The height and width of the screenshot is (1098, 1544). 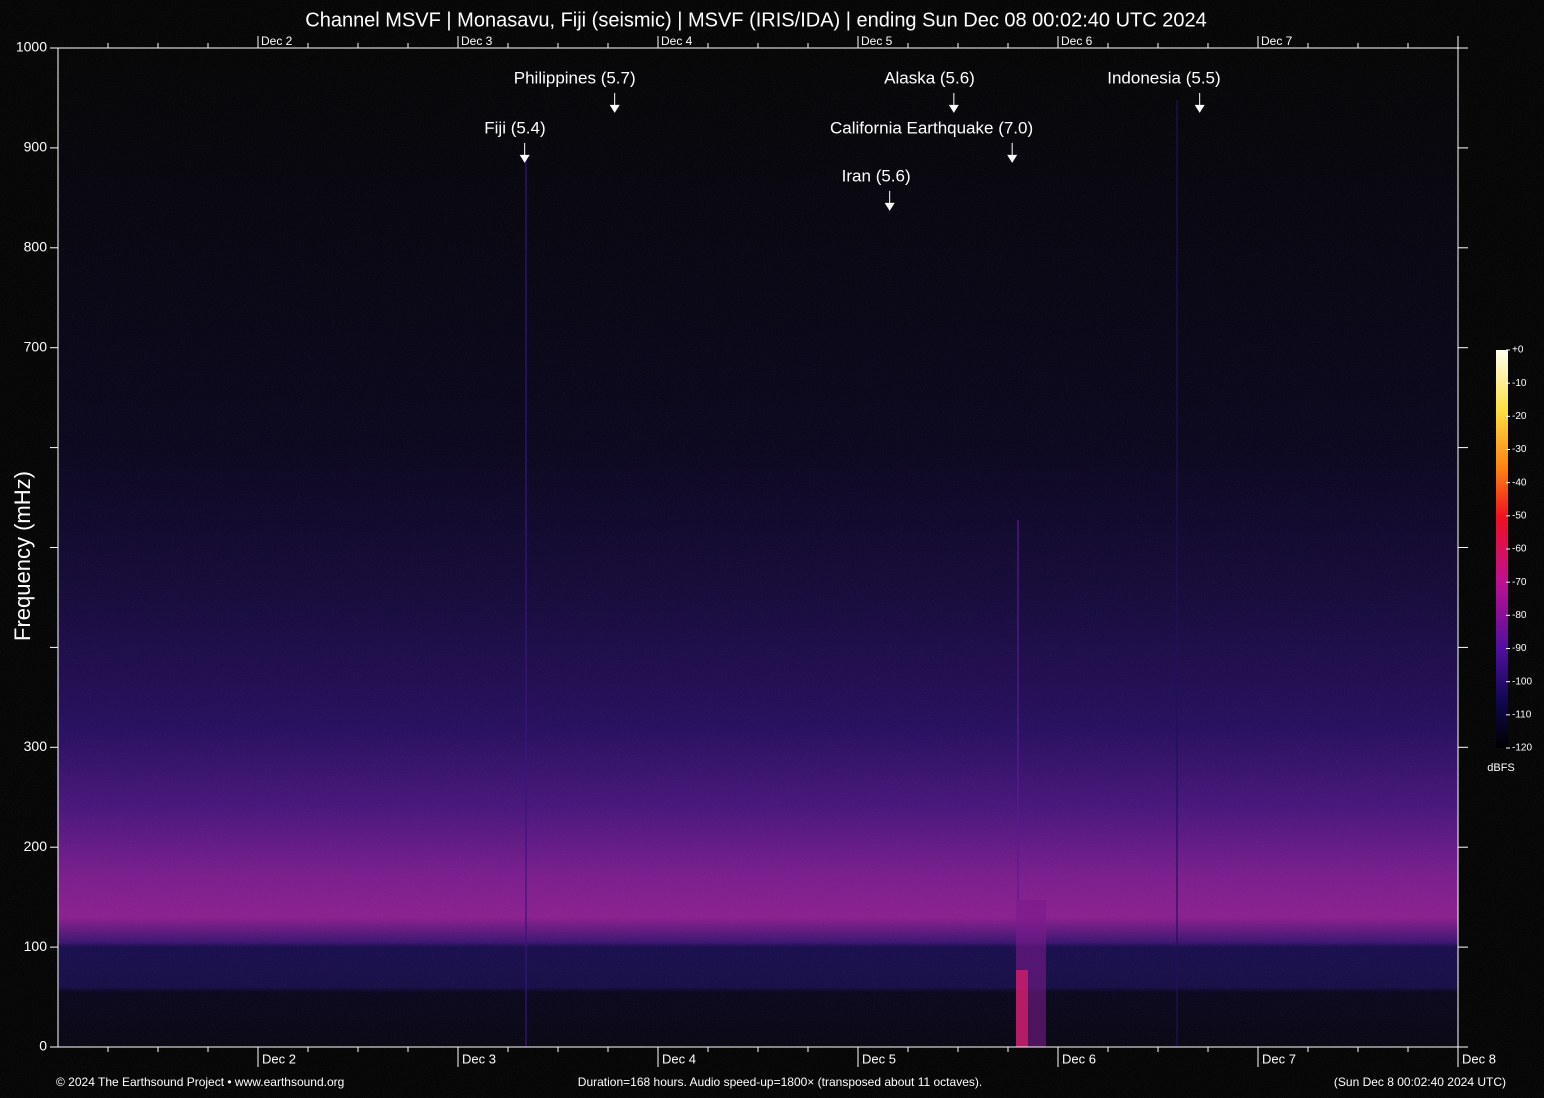 What do you see at coordinates (22, 556) in the screenshot?
I see `y-axis-label: Frequency (mHz)` at bounding box center [22, 556].